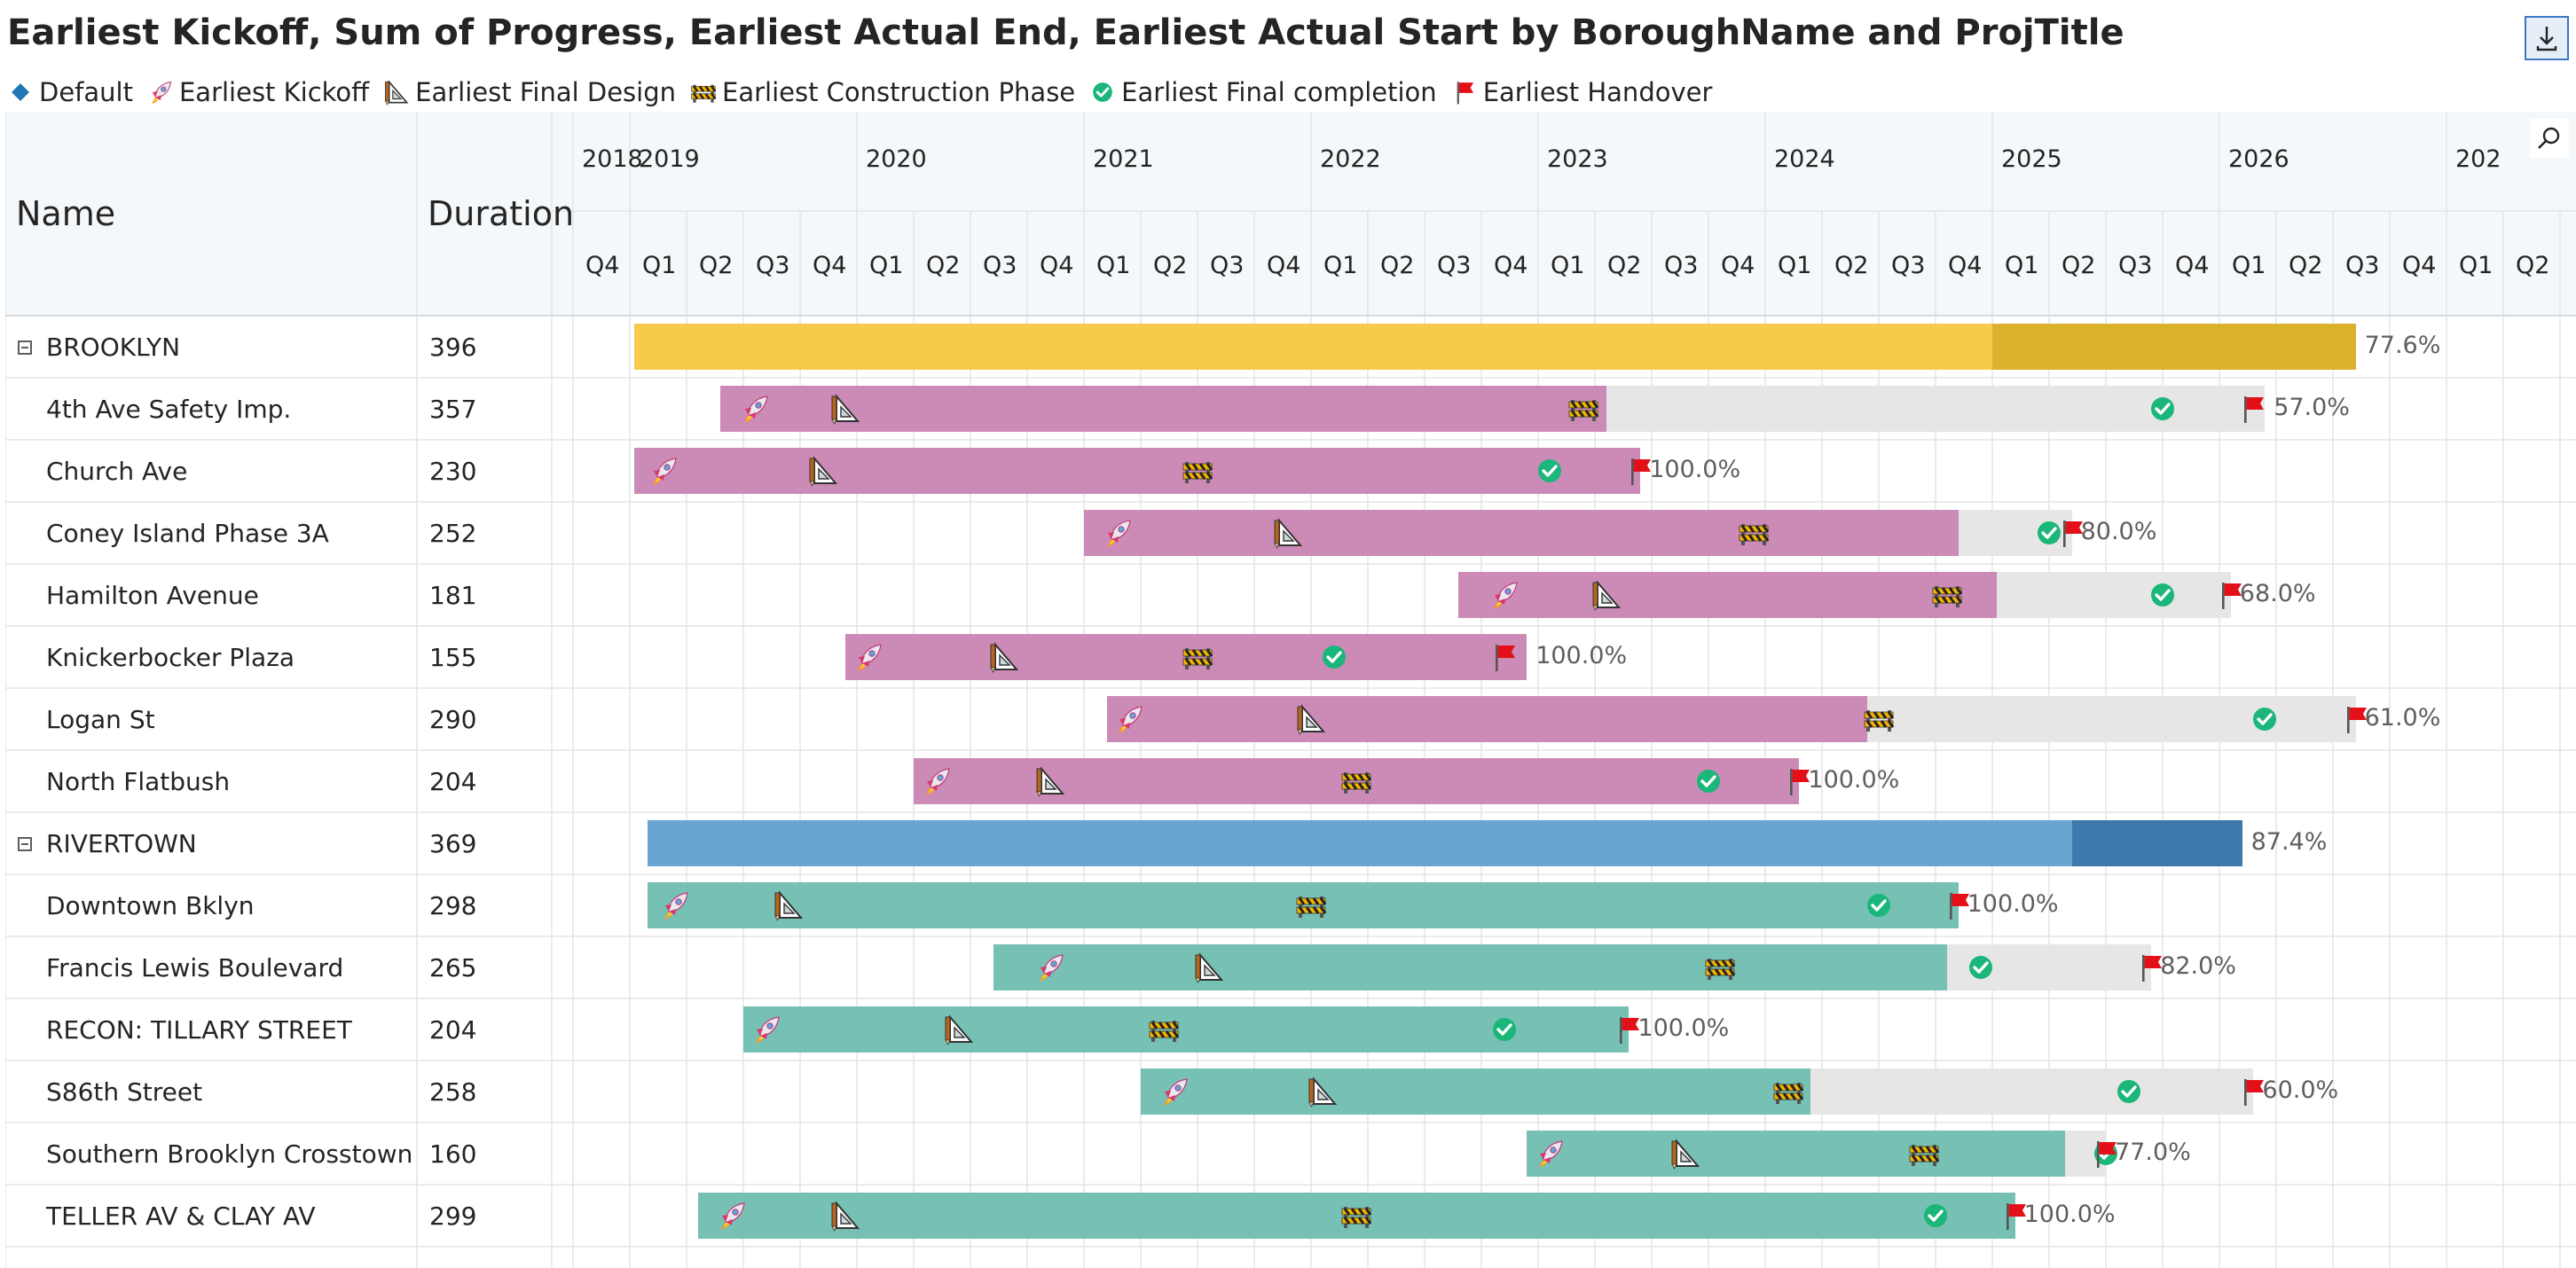 This screenshot has width=2576, height=1268. What do you see at coordinates (187, 533) in the screenshot?
I see `project-row-name: Coney Island Phase 3A` at bounding box center [187, 533].